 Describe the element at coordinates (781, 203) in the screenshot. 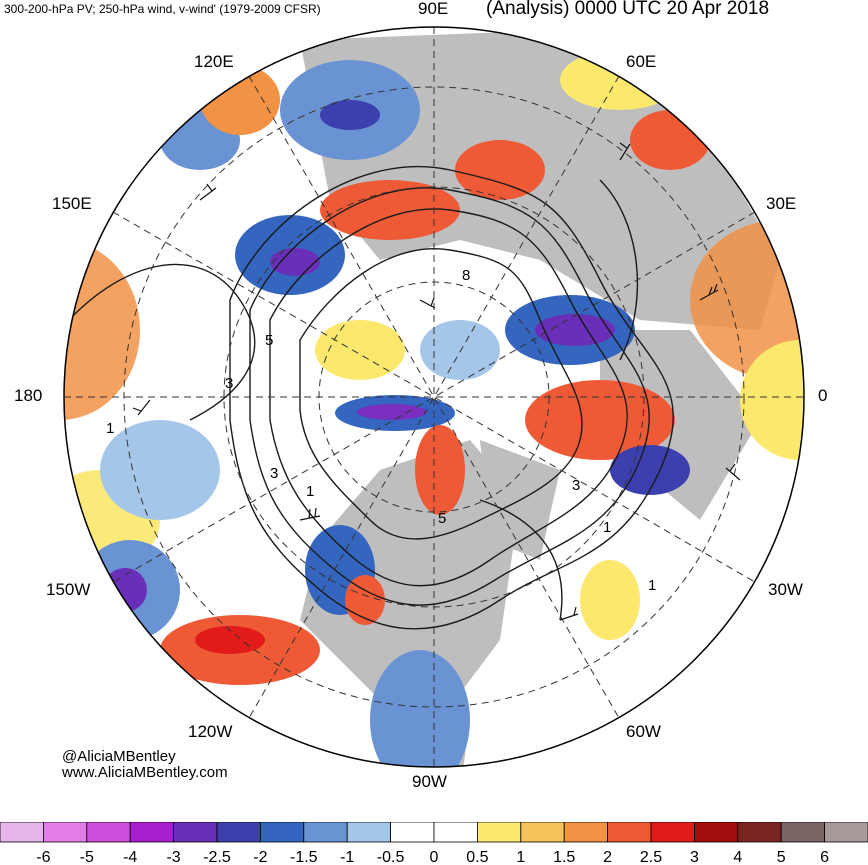

I see `lon-label-30e: 30E` at that location.